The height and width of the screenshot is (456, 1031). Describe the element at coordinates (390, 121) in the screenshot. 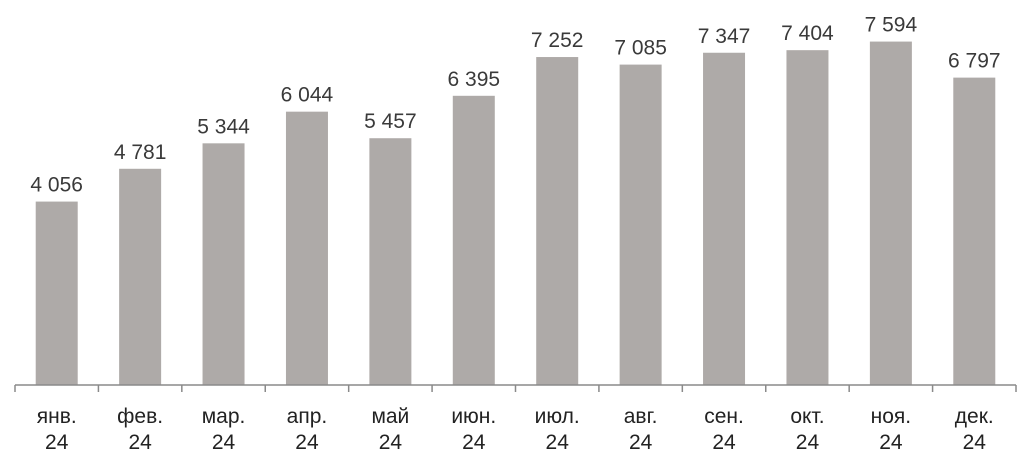

I see `data-label-5: 5 457` at that location.